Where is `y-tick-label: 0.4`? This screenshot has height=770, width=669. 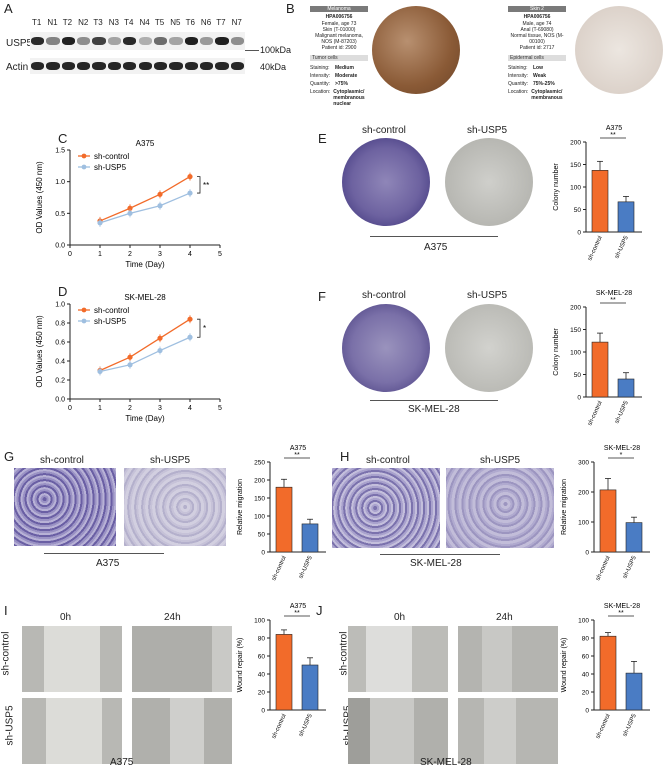 y-tick-label: 0.4 is located at coordinates (60, 362).